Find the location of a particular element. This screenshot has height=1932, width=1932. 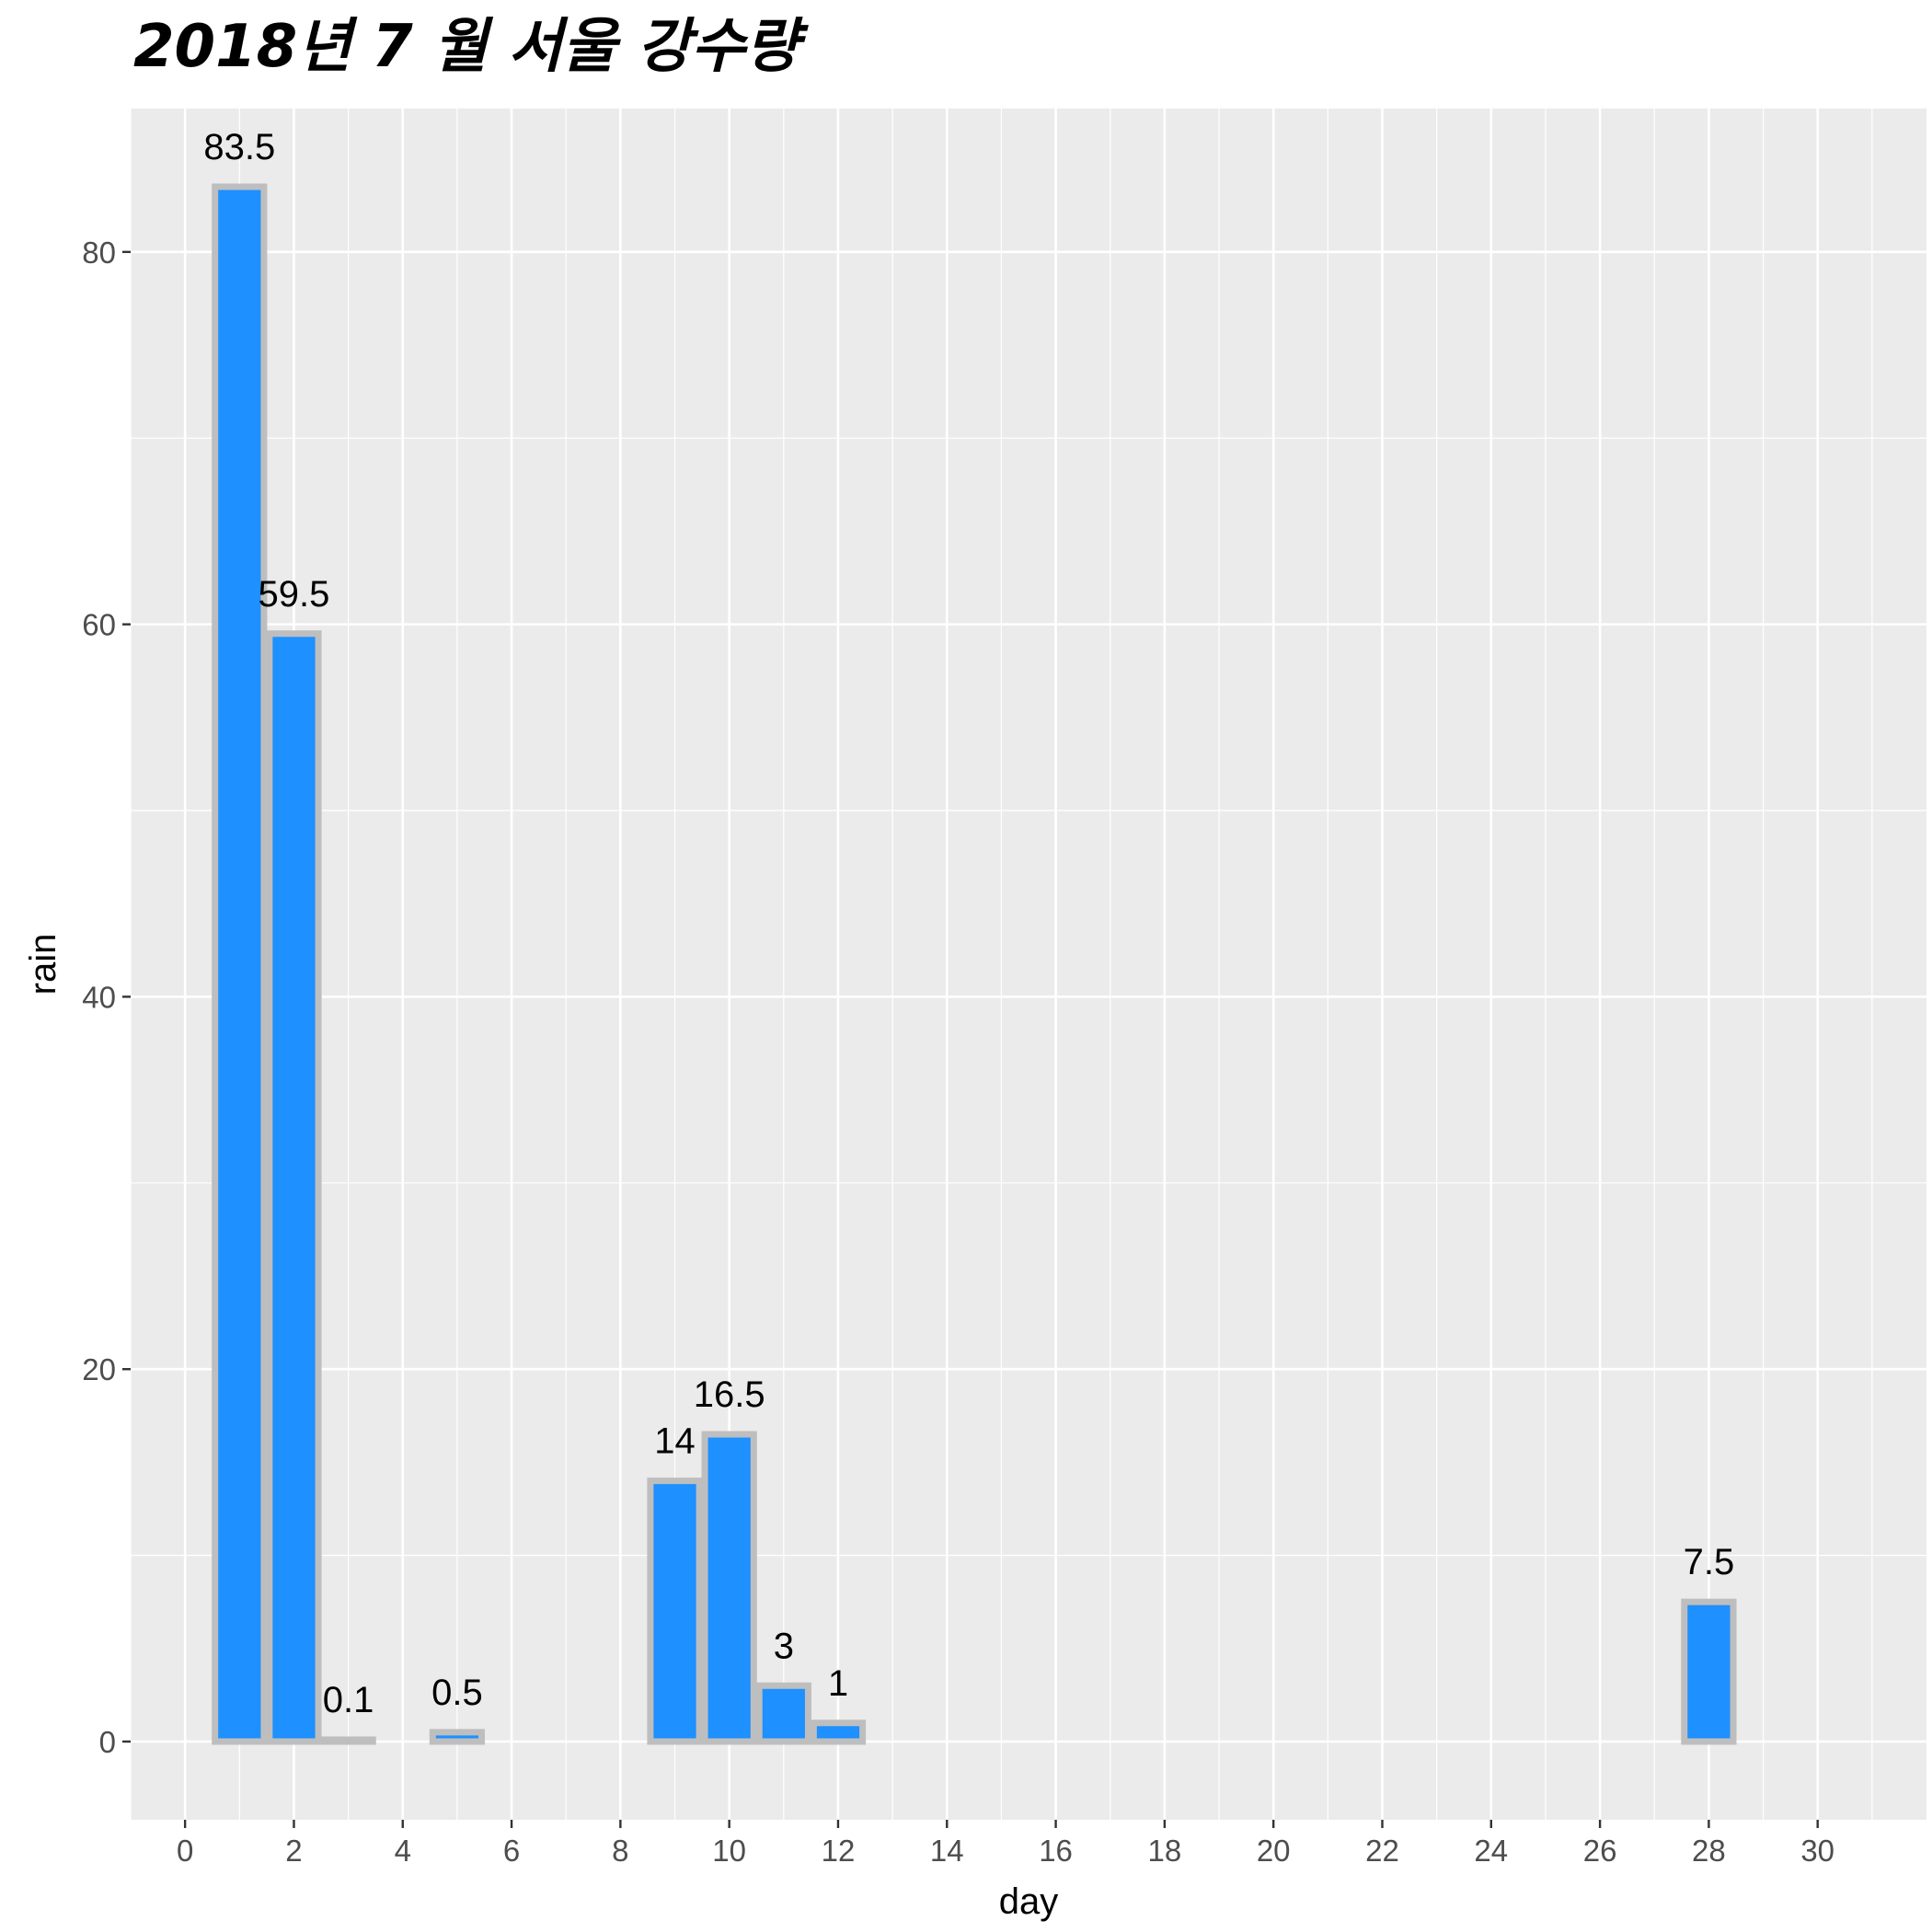

x-tick-label: 24 is located at coordinates (1491, 1851).